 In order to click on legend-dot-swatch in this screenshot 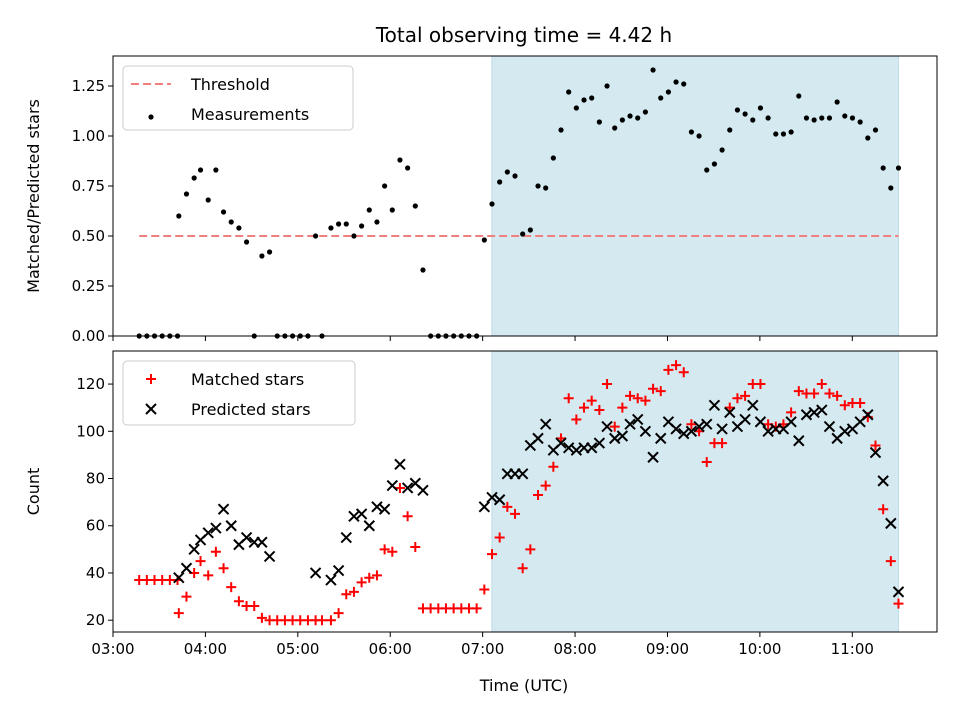, I will do `click(151, 117)`.